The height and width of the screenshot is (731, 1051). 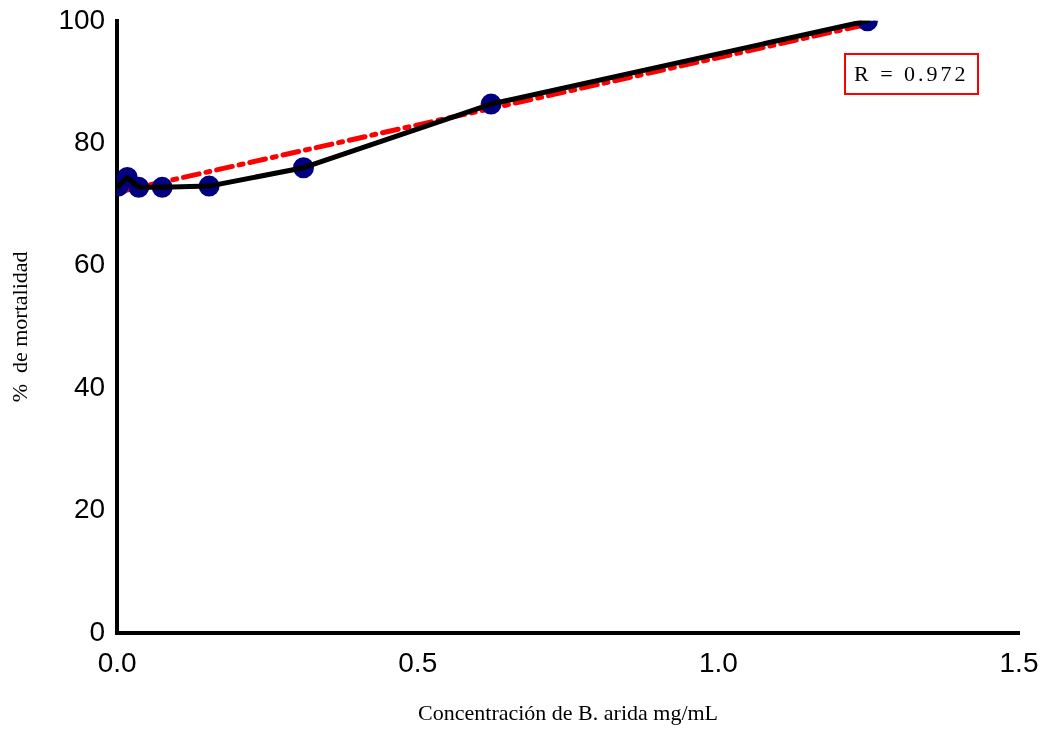 I want to click on x-tick-label: 1.5, so click(x=1019, y=662).